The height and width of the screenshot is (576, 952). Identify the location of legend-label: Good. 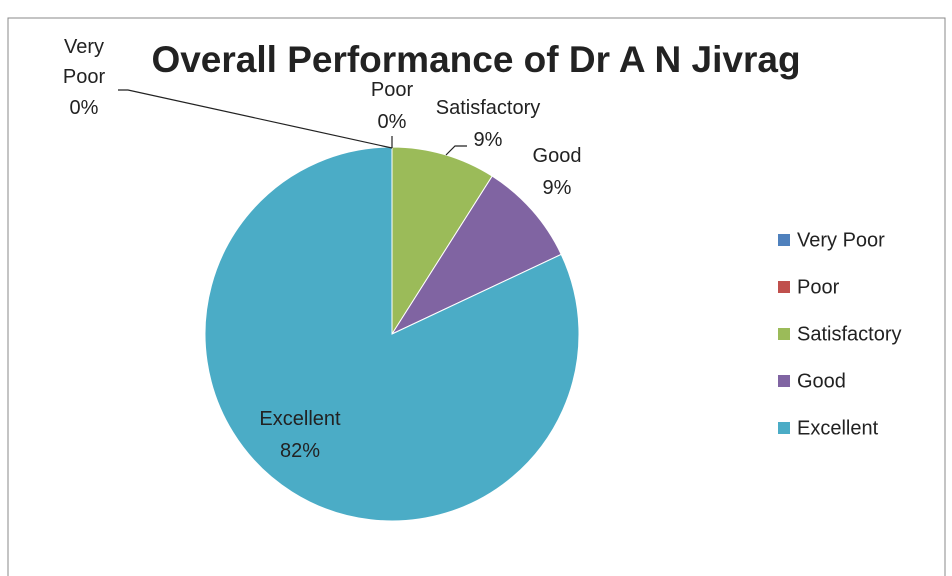
(821, 381).